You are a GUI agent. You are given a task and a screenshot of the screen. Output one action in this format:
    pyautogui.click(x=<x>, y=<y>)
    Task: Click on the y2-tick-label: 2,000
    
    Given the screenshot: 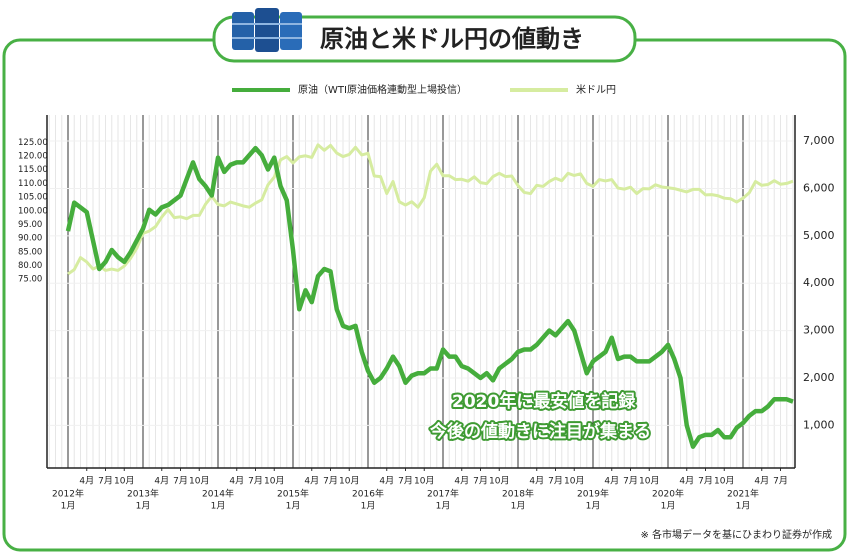 What is the action you would take?
    pyautogui.click(x=819, y=377)
    